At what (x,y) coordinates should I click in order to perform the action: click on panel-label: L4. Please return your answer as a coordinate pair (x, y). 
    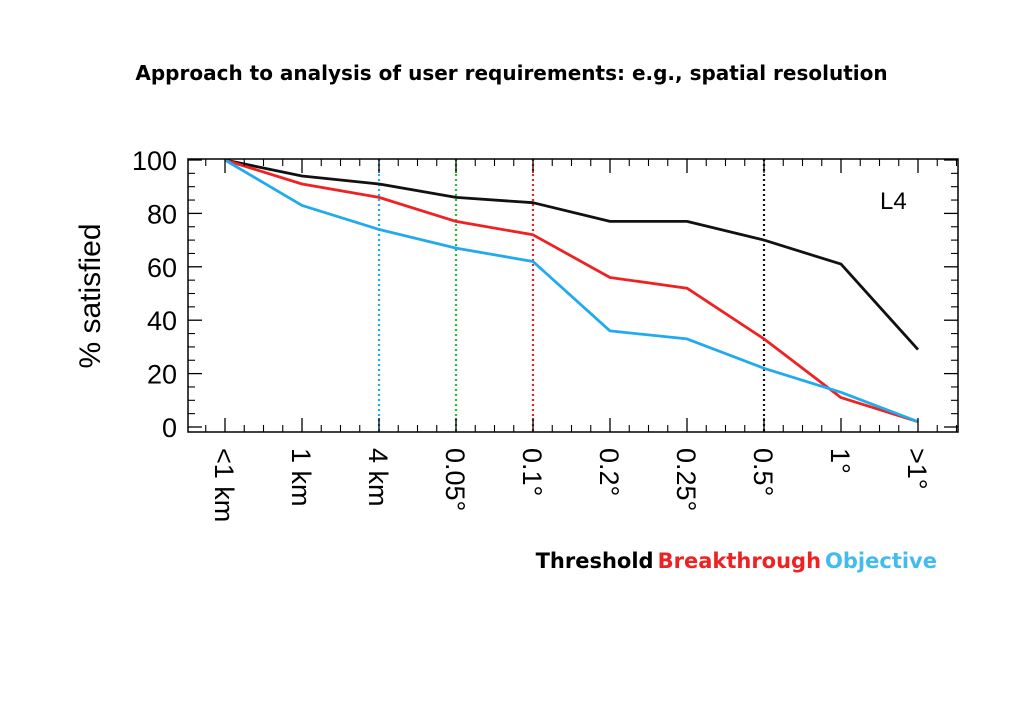
    Looking at the image, I should click on (893, 201).